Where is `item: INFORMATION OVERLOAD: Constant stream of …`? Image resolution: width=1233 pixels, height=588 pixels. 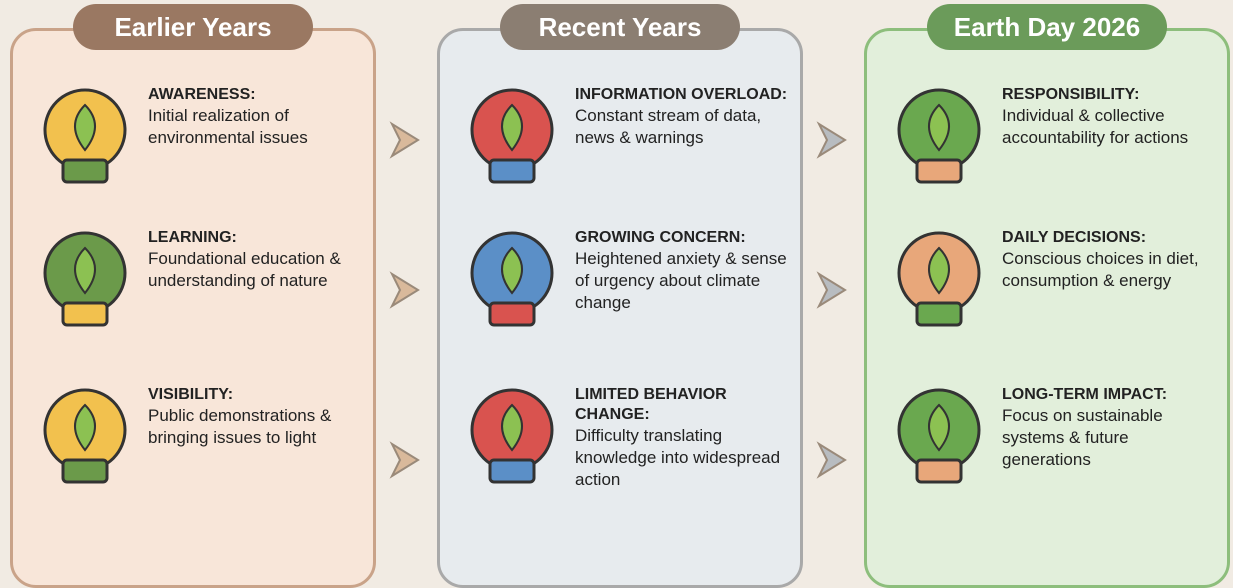
item: INFORMATION OVERLOAD: Constant stream of … is located at coordinates (683, 117).